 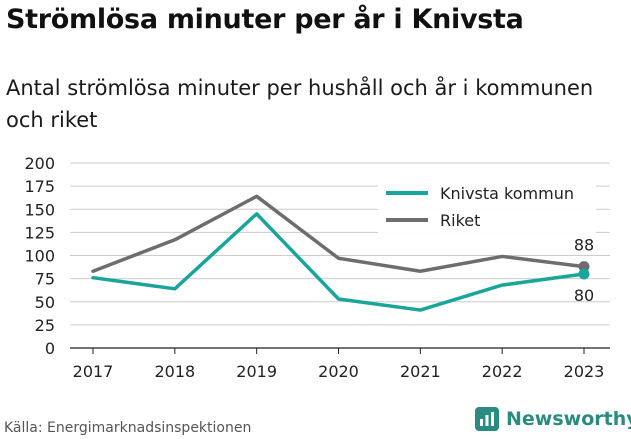 What do you see at coordinates (502, 371) in the screenshot?
I see `x-tick-label: 2022` at bounding box center [502, 371].